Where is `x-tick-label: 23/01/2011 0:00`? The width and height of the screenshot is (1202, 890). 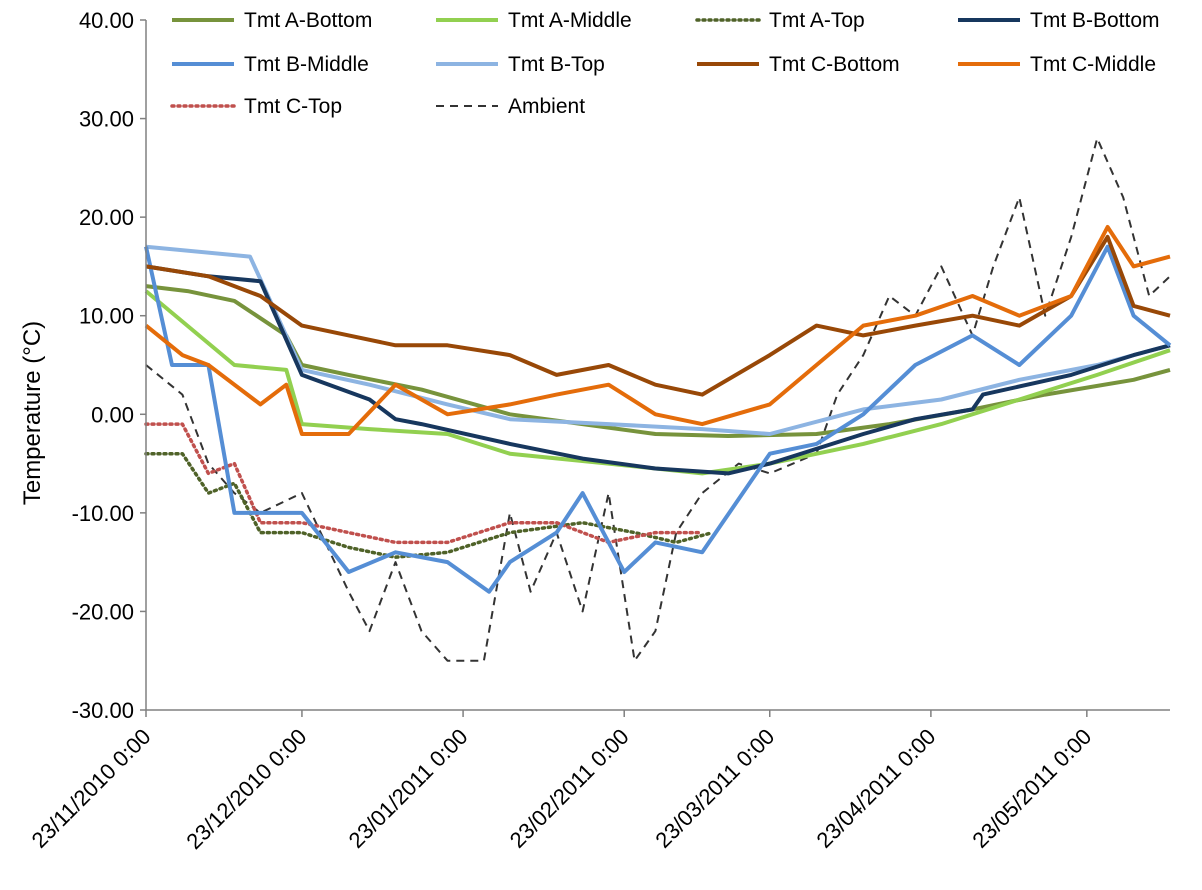
x-tick-label: 23/01/2011 0:00 is located at coordinates (408, 788).